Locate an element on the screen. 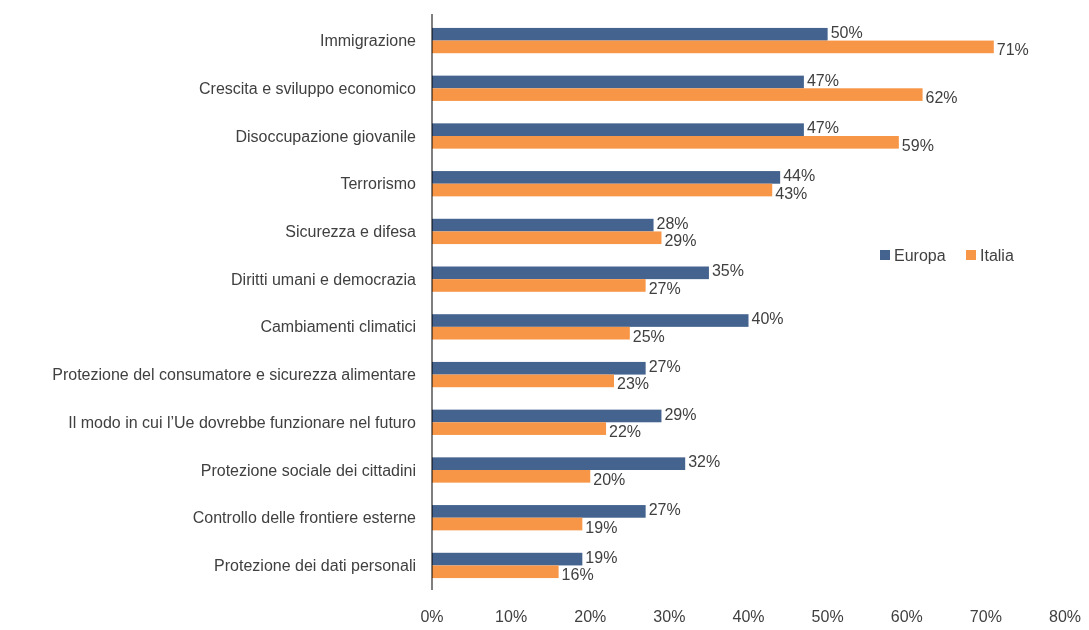  y-tick-label: Crescita e sviluppo economico is located at coordinates (308, 88).